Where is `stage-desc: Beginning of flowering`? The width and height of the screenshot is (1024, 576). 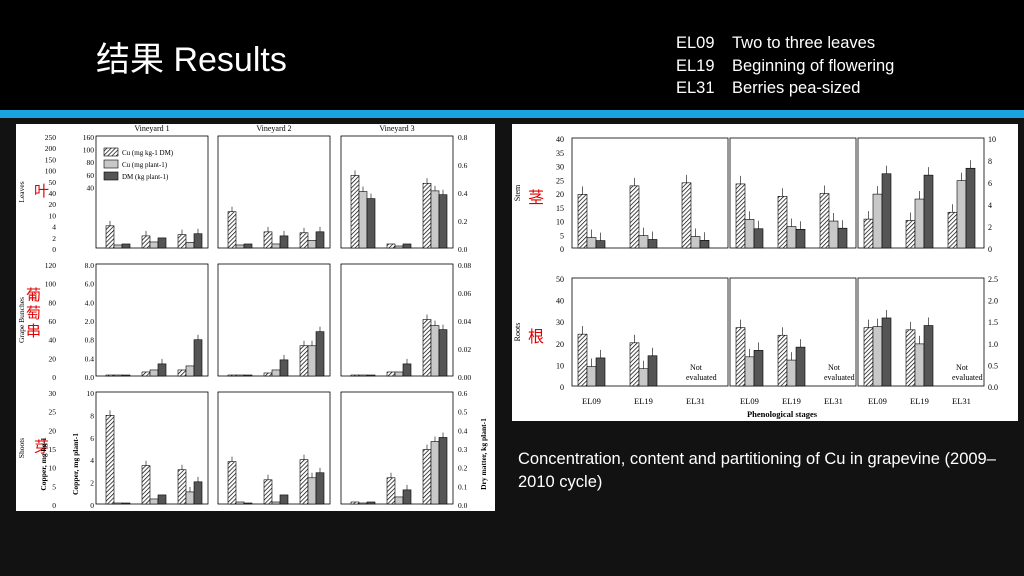
stage-desc: Beginning of flowering is located at coordinates (813, 65).